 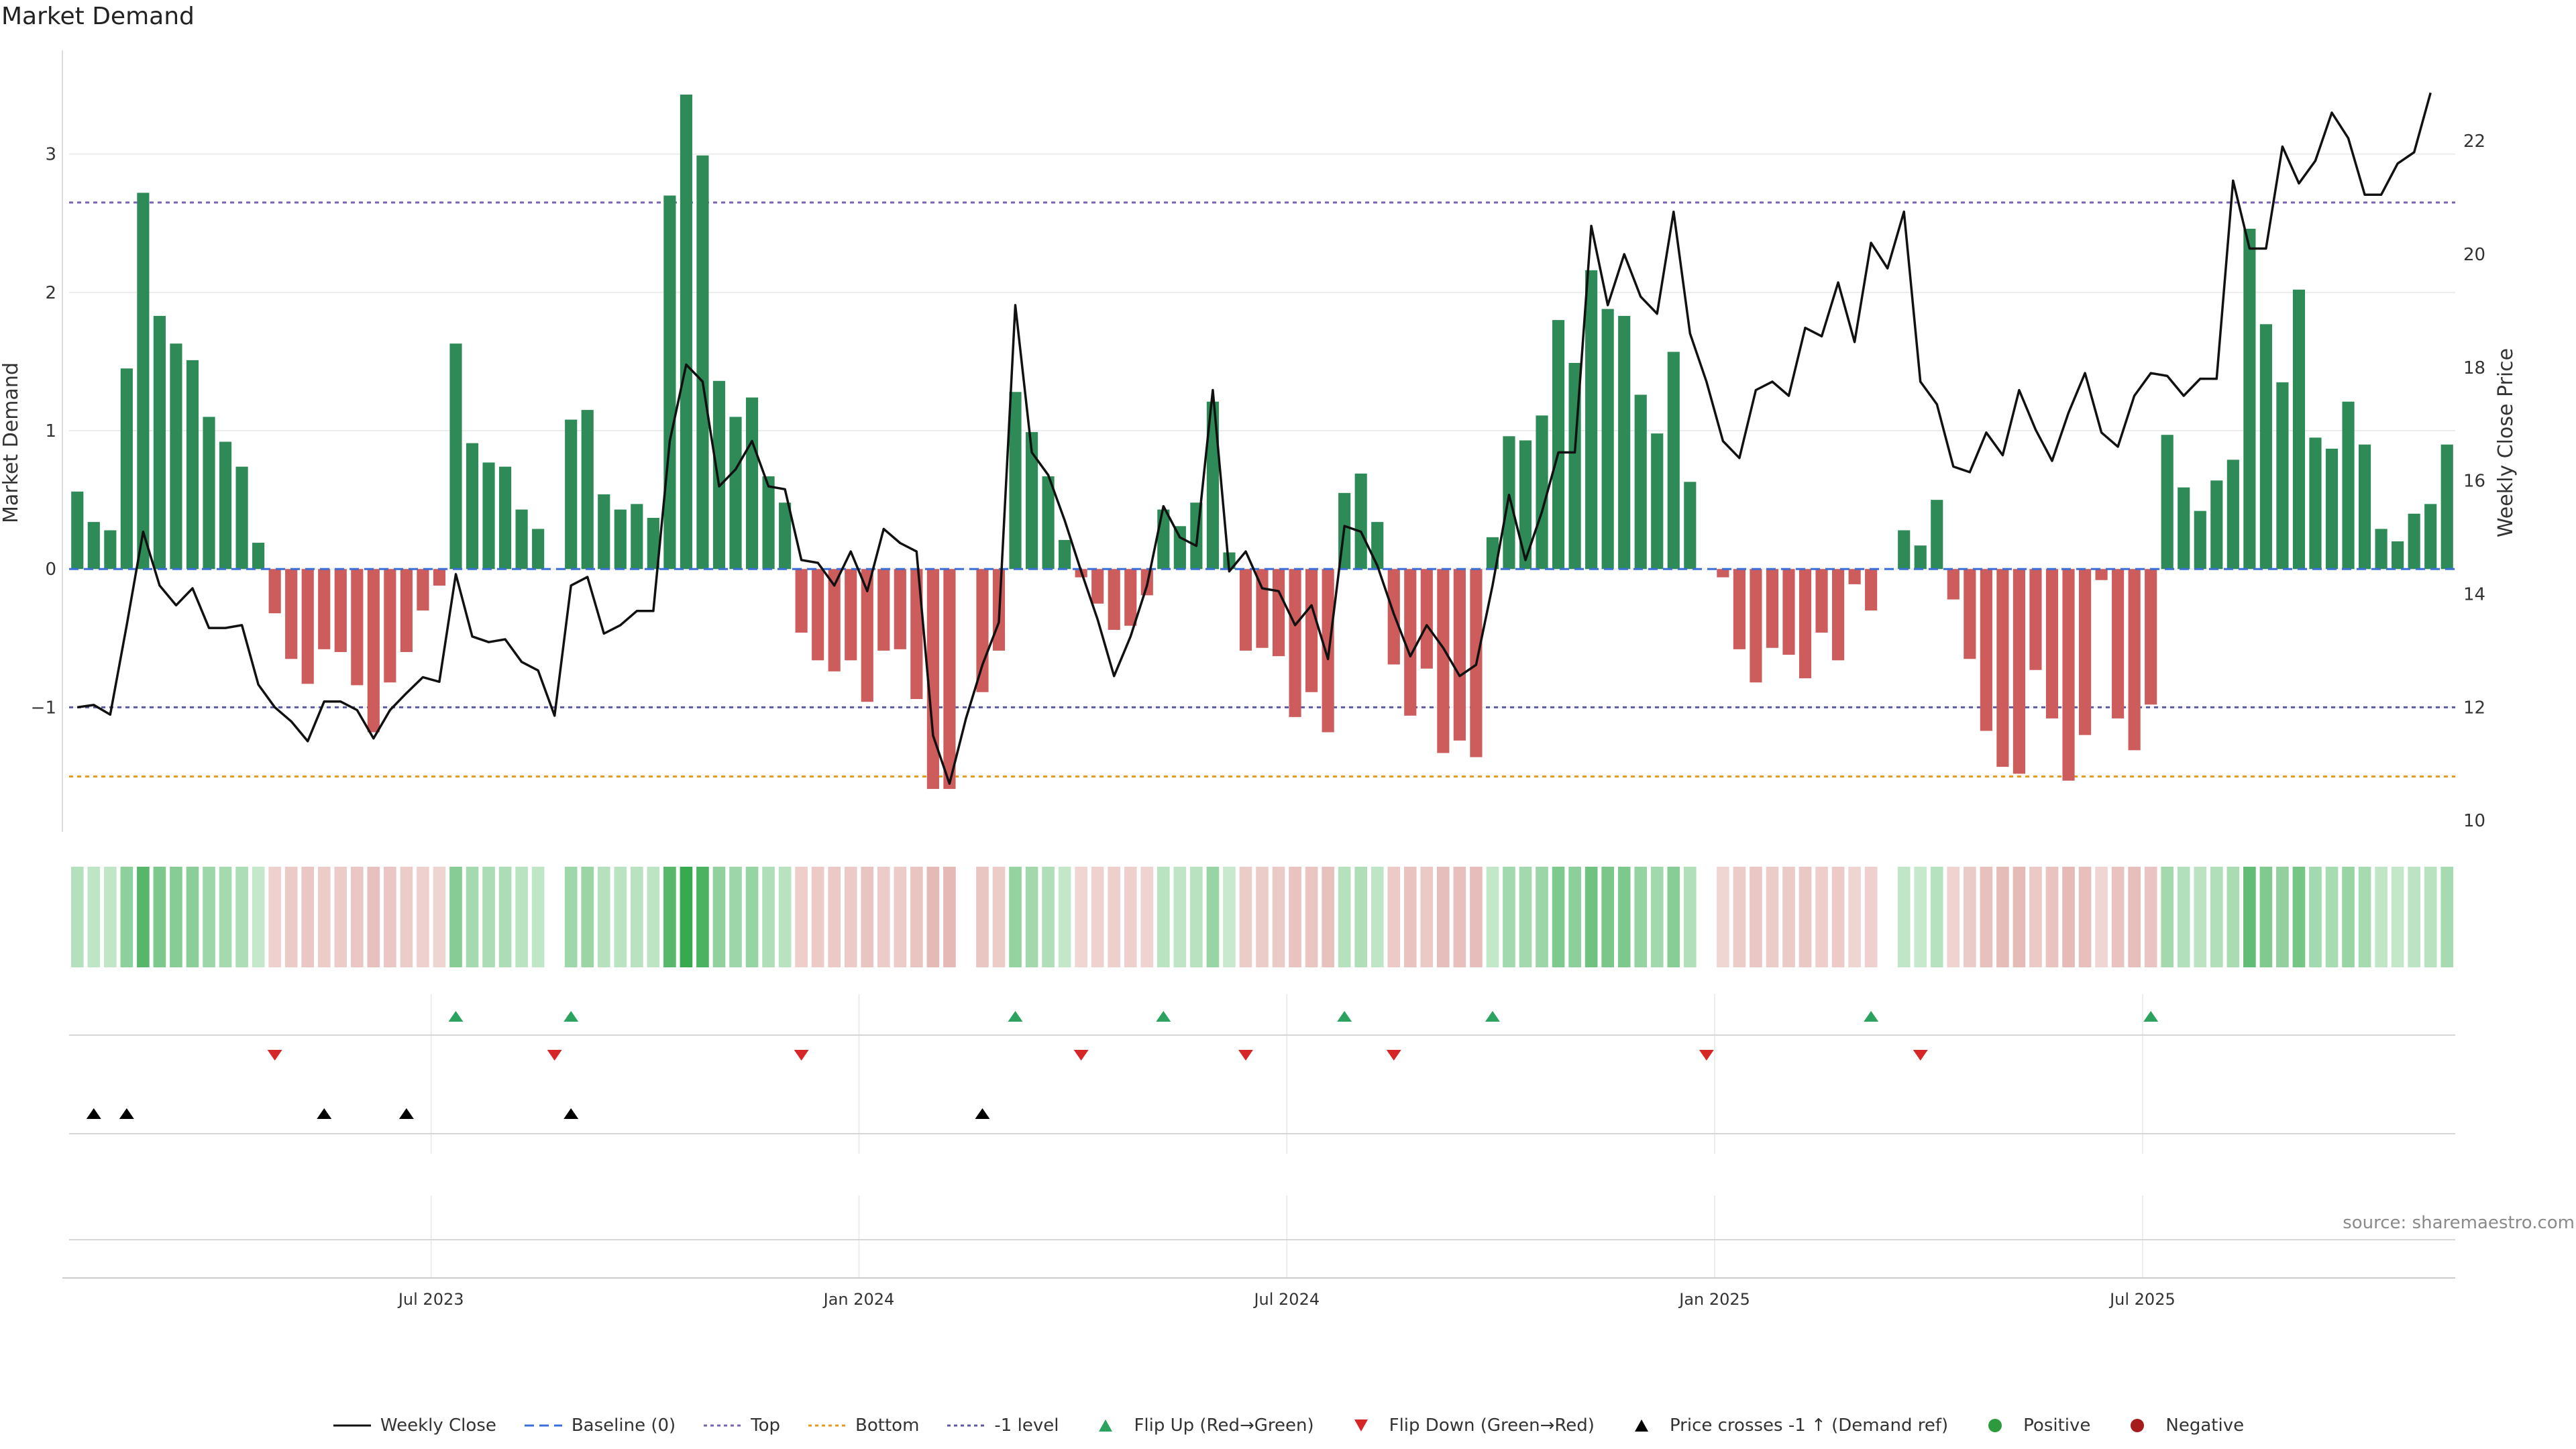 I want to click on left-axis-tick-label: −1, so click(x=43, y=708).